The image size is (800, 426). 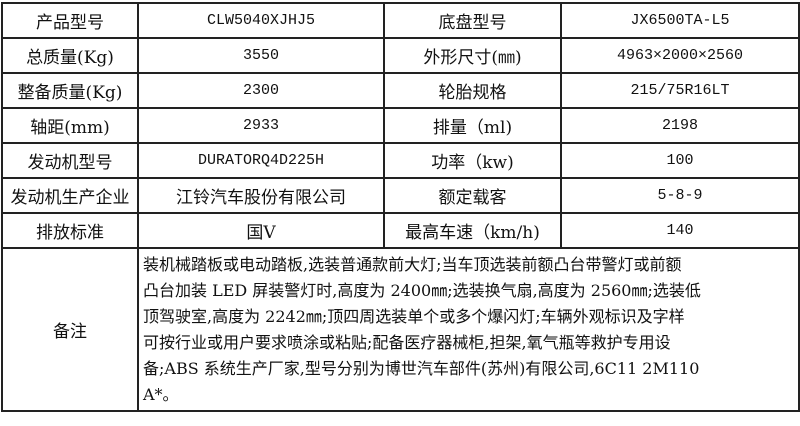 What do you see at coordinates (407, 342) in the screenshot?
I see `notes-line: 可按行业或用户要求喷涂或粘贴;配备医疗器械柜,担架,氧气瓶等救护专用设` at bounding box center [407, 342].